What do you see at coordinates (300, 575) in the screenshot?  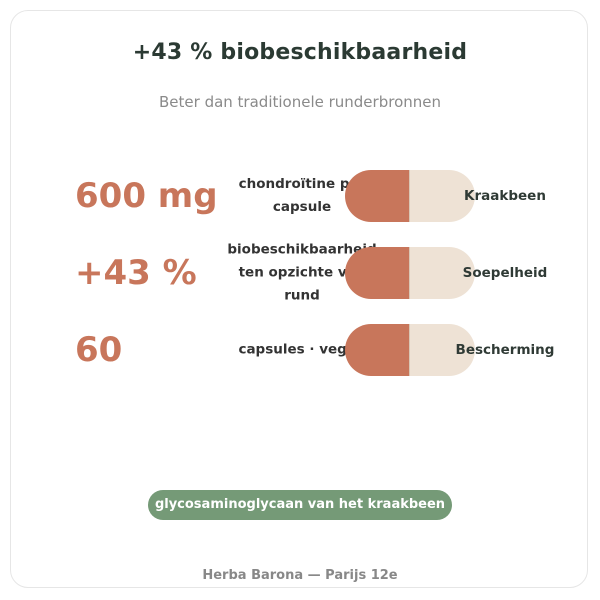 I see `footer-brand: Herba Barona — Parijs 12e` at bounding box center [300, 575].